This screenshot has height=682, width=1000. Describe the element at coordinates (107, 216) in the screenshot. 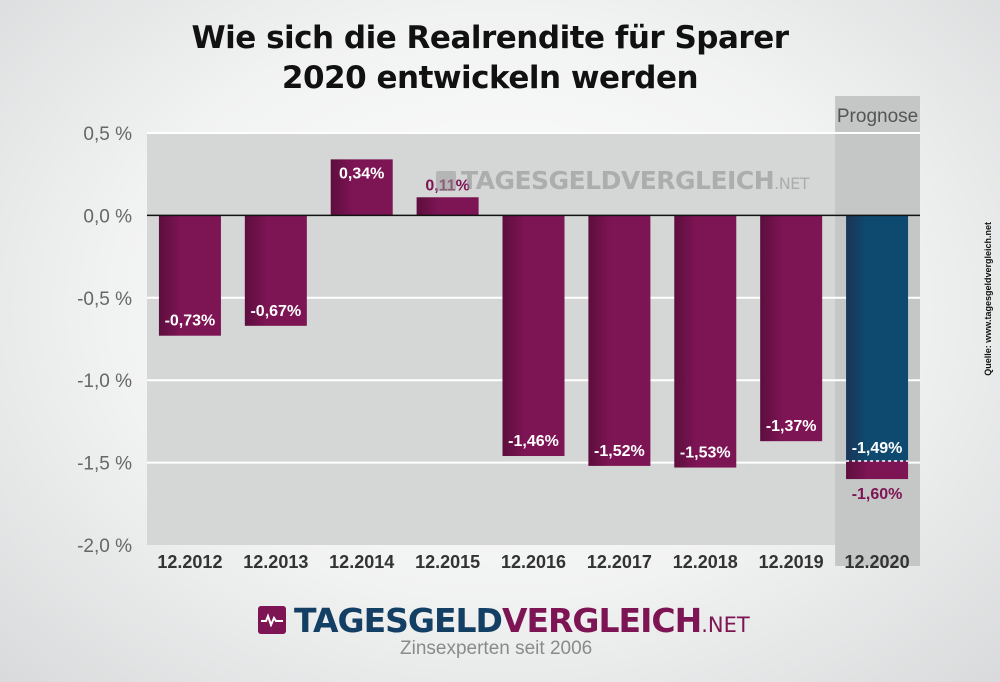

I see `y-tick-label: 0,0 %` at that location.